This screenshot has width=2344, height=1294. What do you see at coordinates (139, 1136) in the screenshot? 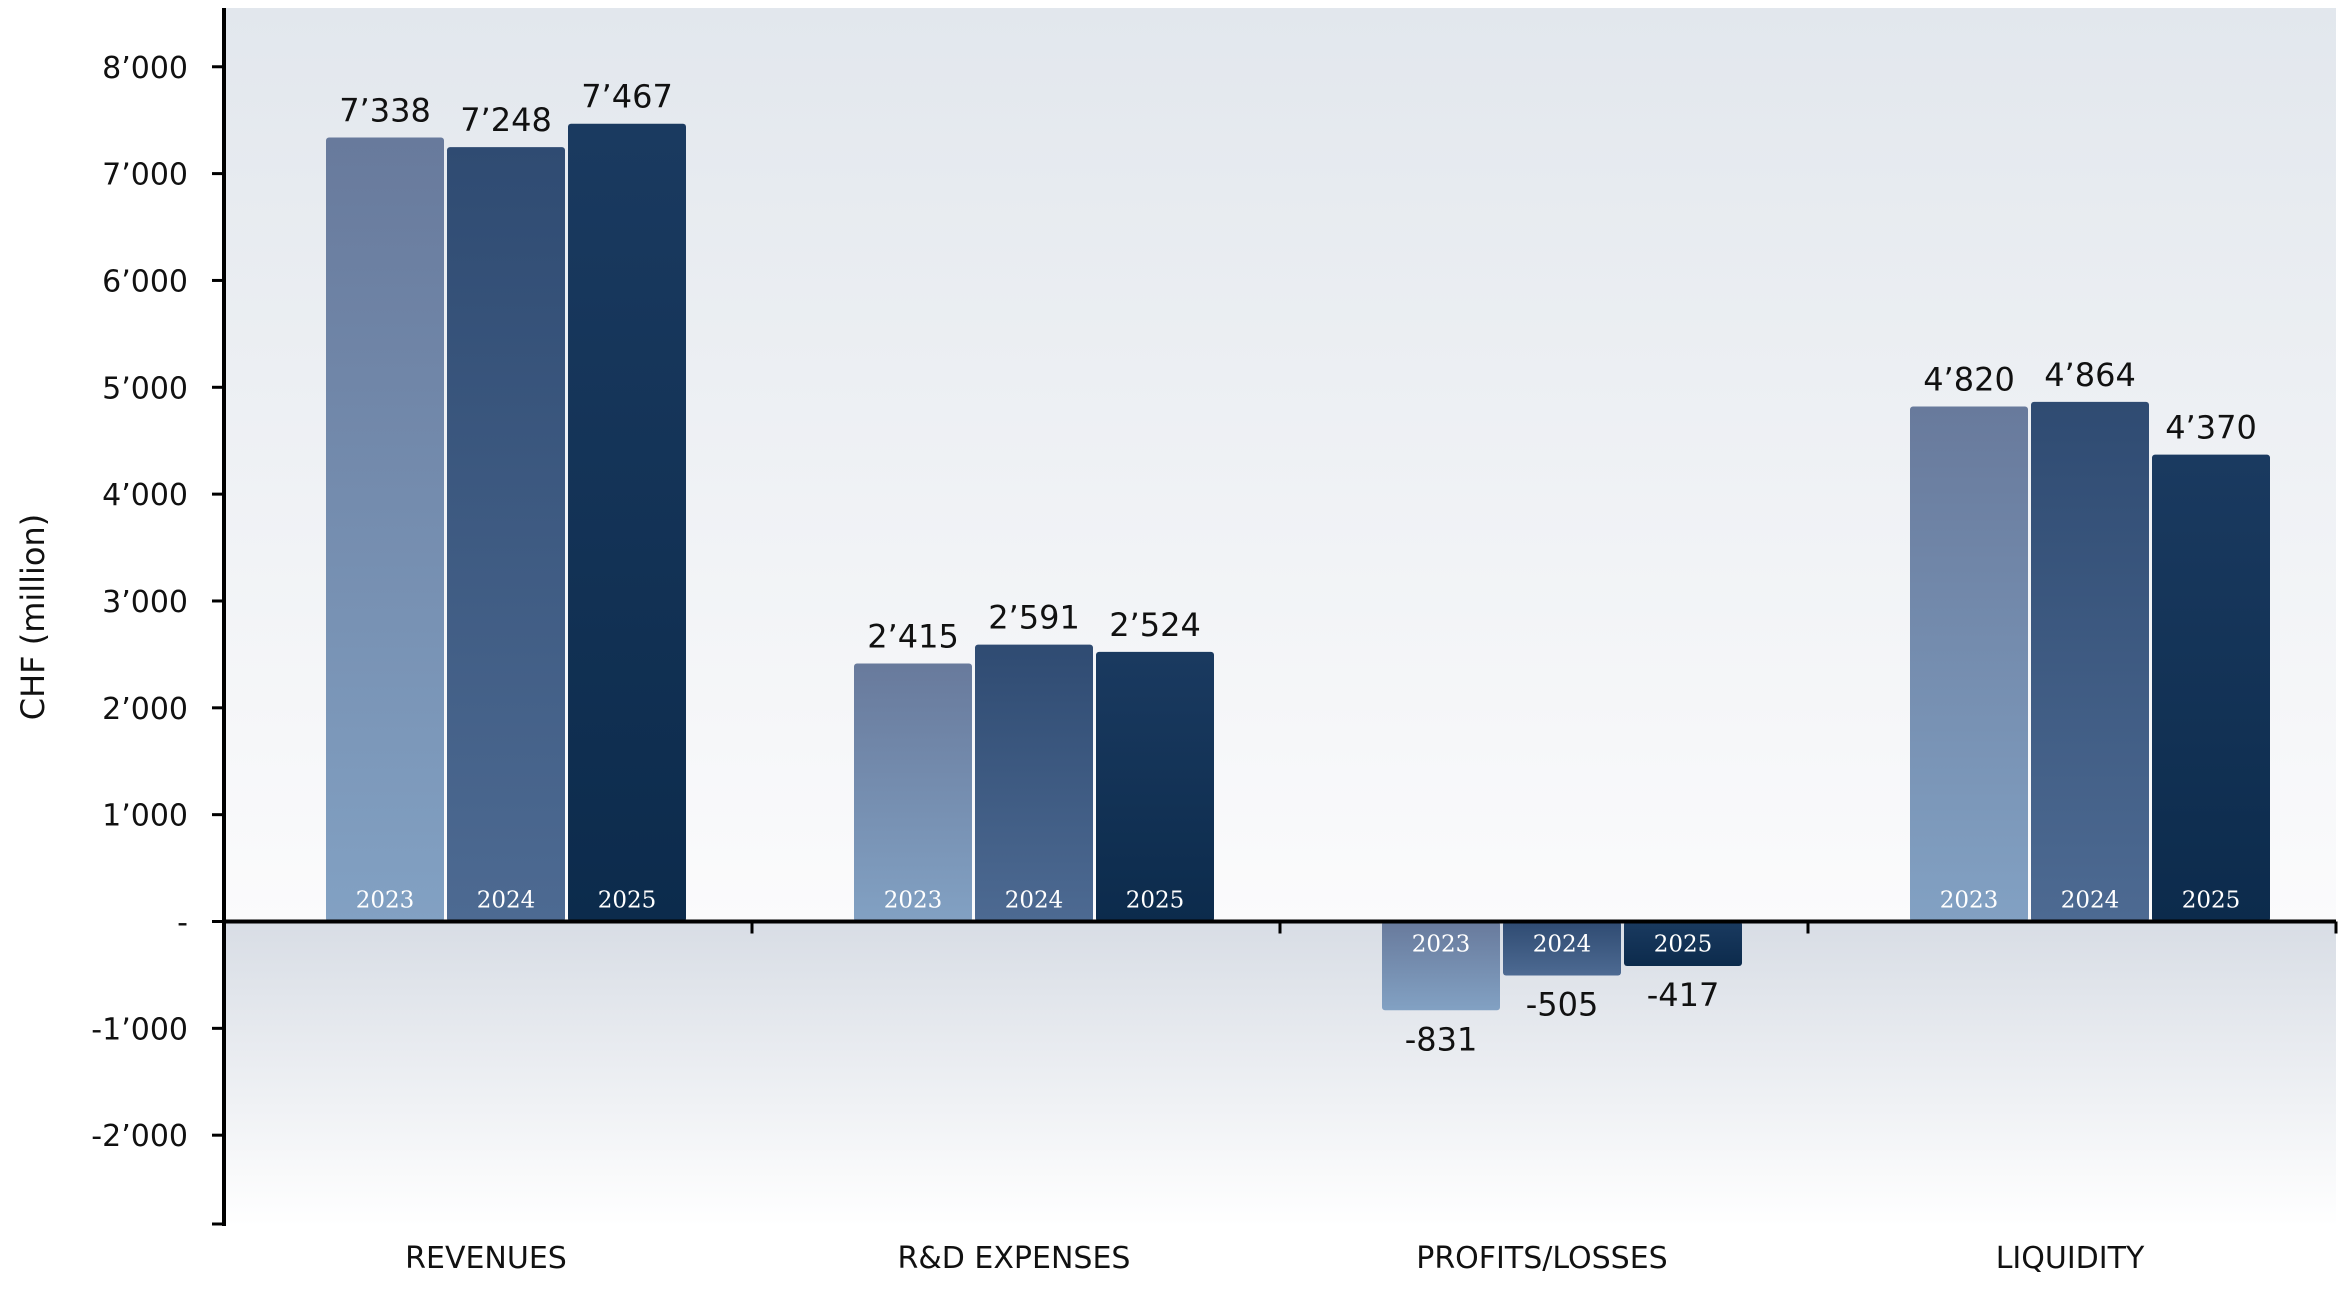
I see `y-tick-label: -2’000` at bounding box center [139, 1136].